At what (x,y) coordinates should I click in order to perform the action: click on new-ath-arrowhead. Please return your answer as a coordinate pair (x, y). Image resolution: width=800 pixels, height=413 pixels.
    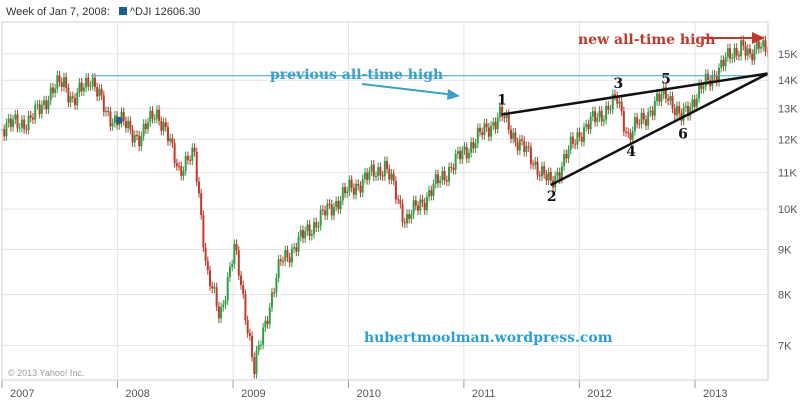
    Looking at the image, I should click on (758, 38).